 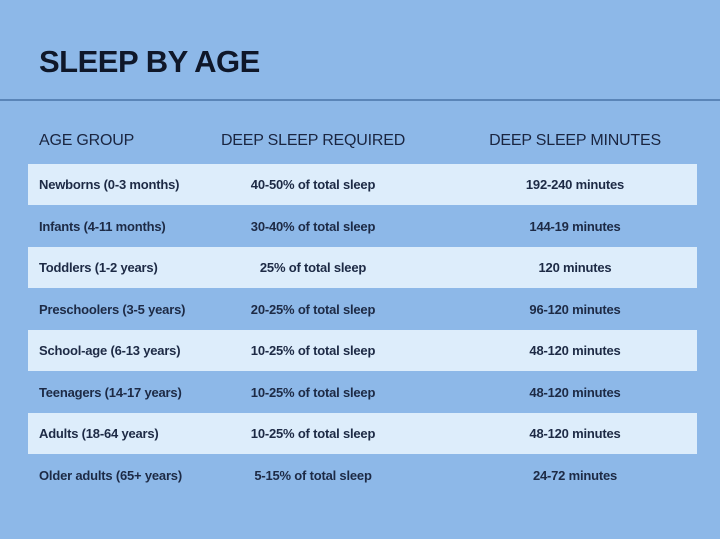 What do you see at coordinates (87, 140) in the screenshot?
I see `column-header-age-group: AGE GROUP` at bounding box center [87, 140].